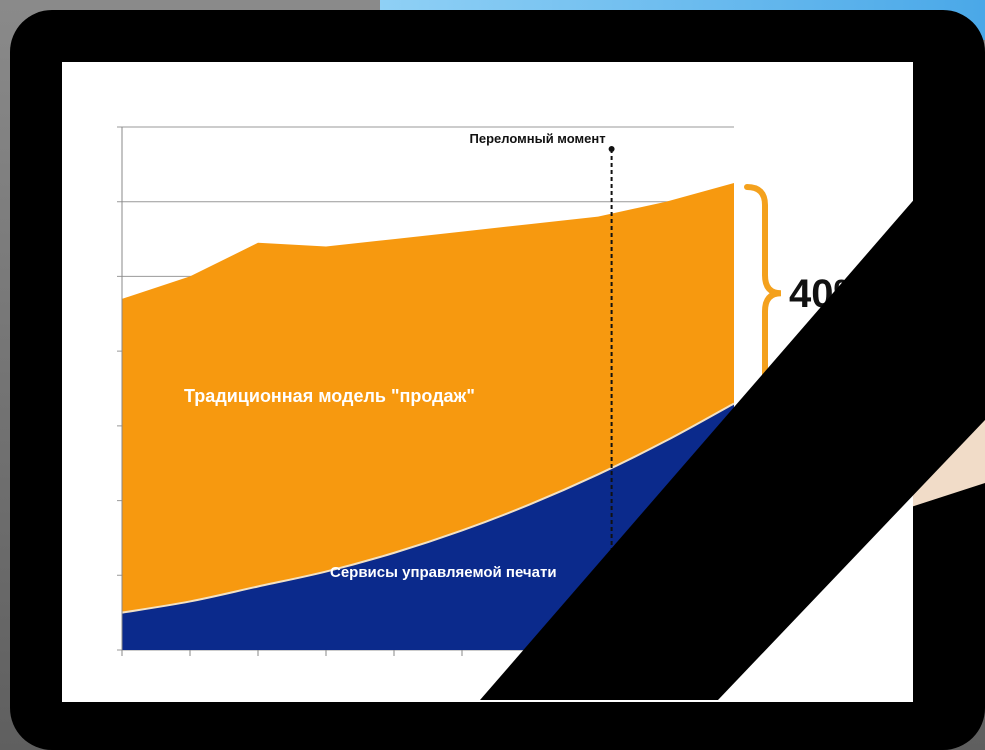 Image resolution: width=985 pixels, height=750 pixels. Describe the element at coordinates (443, 572) in the screenshot. I see `mps-label: Сервисы управляемой печати` at that location.